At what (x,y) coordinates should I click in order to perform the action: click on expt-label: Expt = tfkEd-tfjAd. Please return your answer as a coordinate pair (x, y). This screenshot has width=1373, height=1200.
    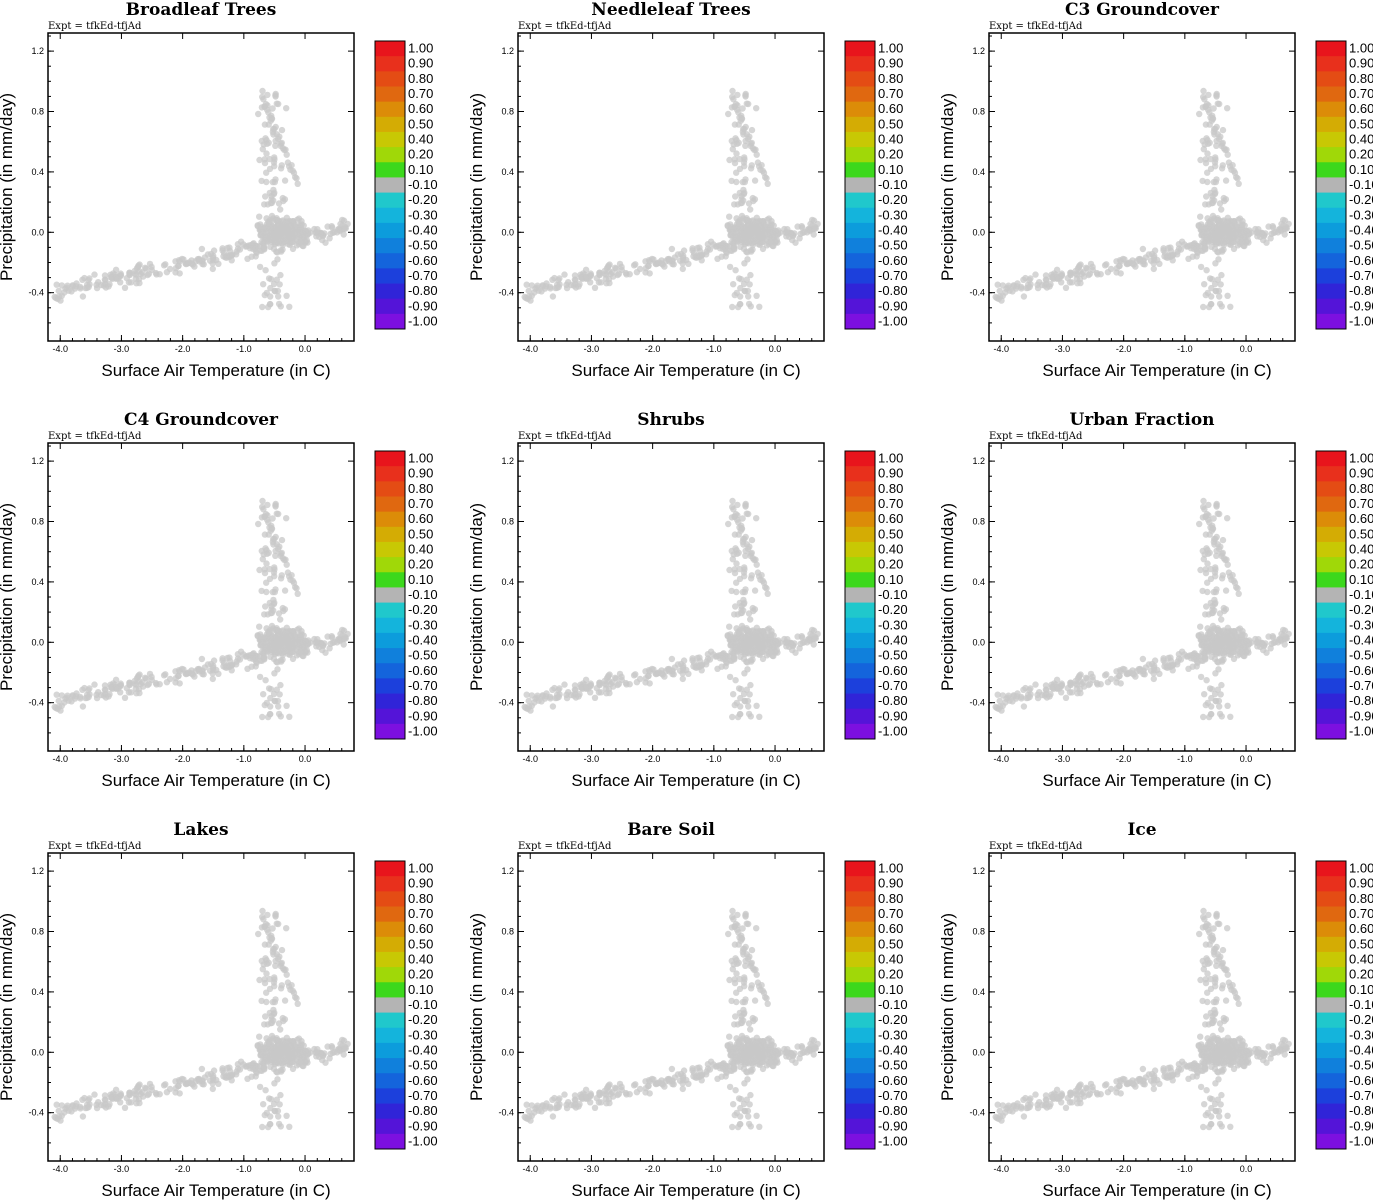
    Looking at the image, I should click on (95, 26).